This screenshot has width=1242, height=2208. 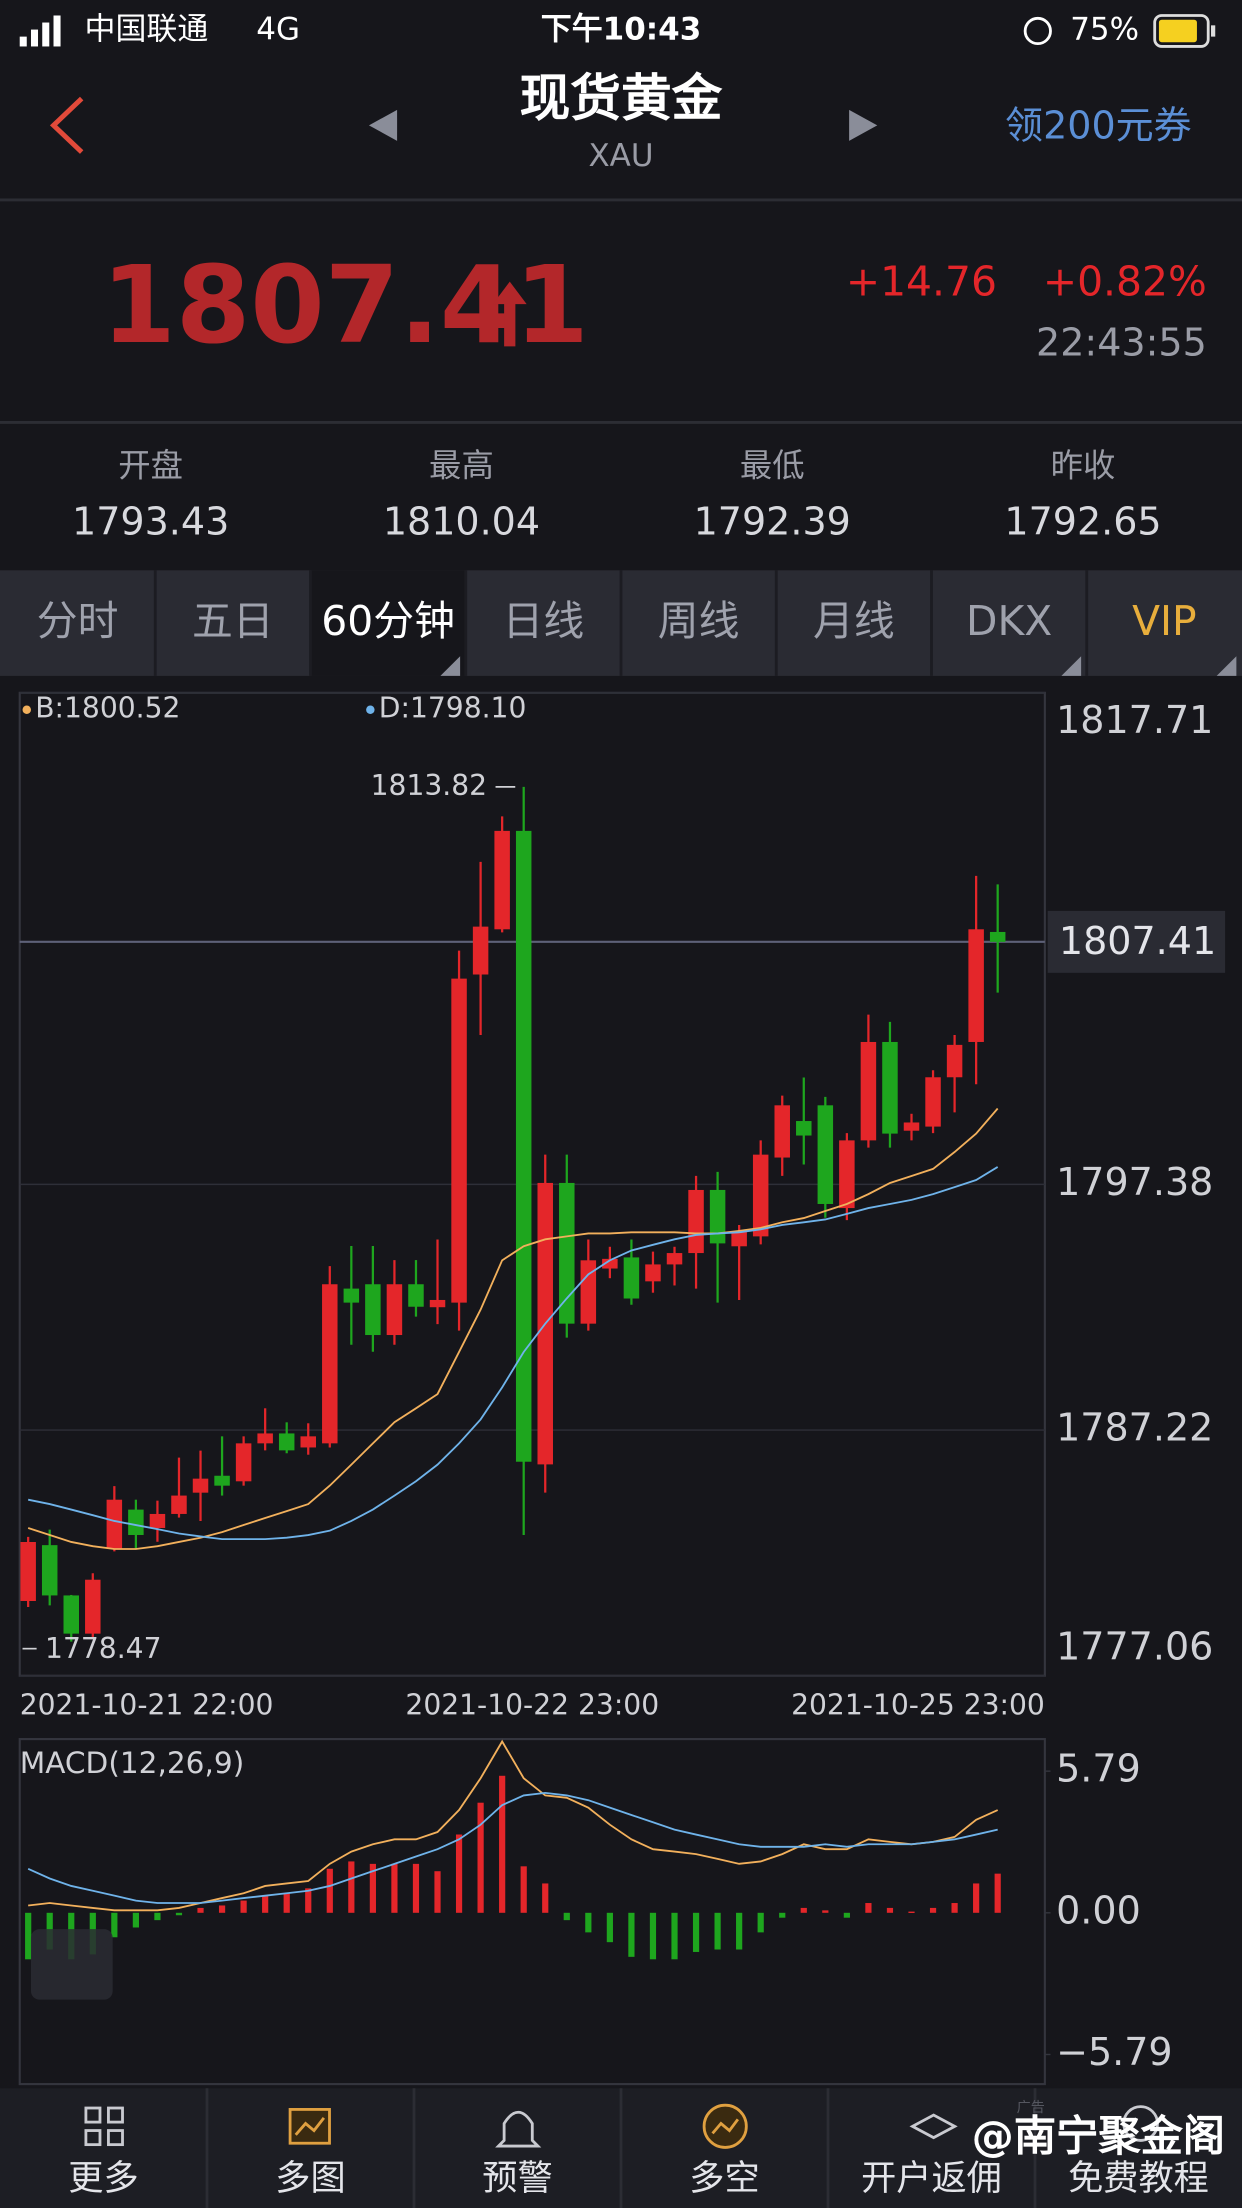 What do you see at coordinates (66, 125) in the screenshot?
I see `back-button` at bounding box center [66, 125].